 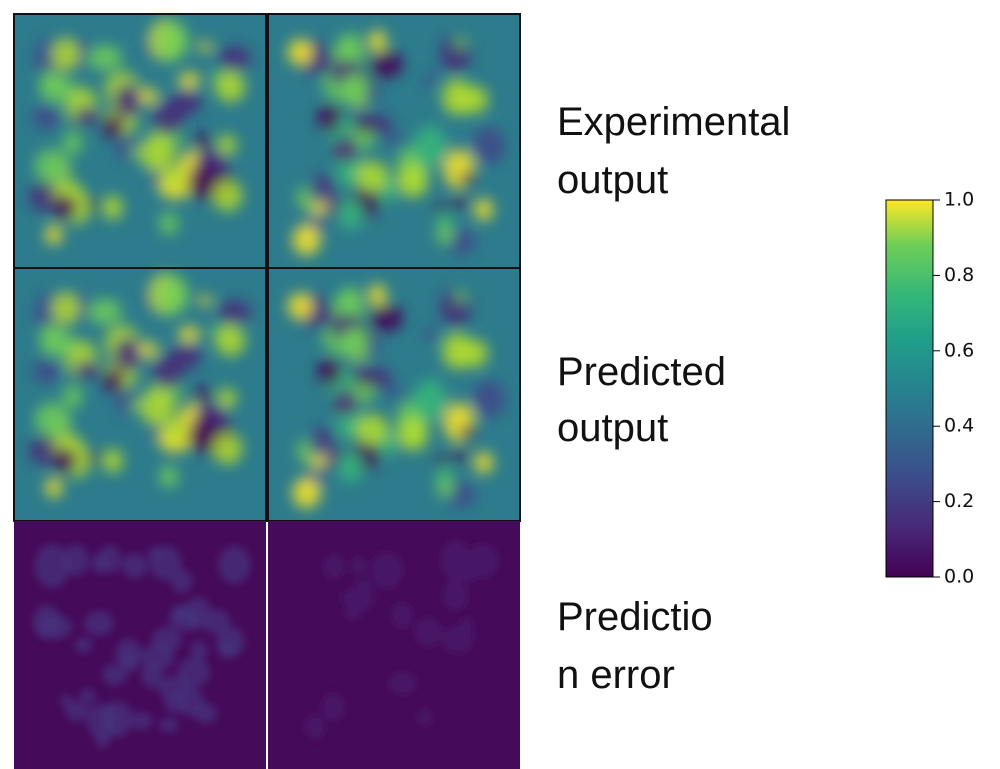 I want to click on colorbar-tick-label: 0.2, so click(x=959, y=501).